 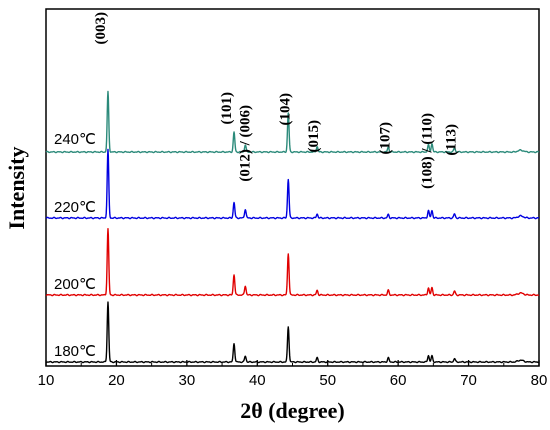 What do you see at coordinates (245, 143) in the screenshot?
I see `peak-annotation-2: (012) / (006)` at bounding box center [245, 143].